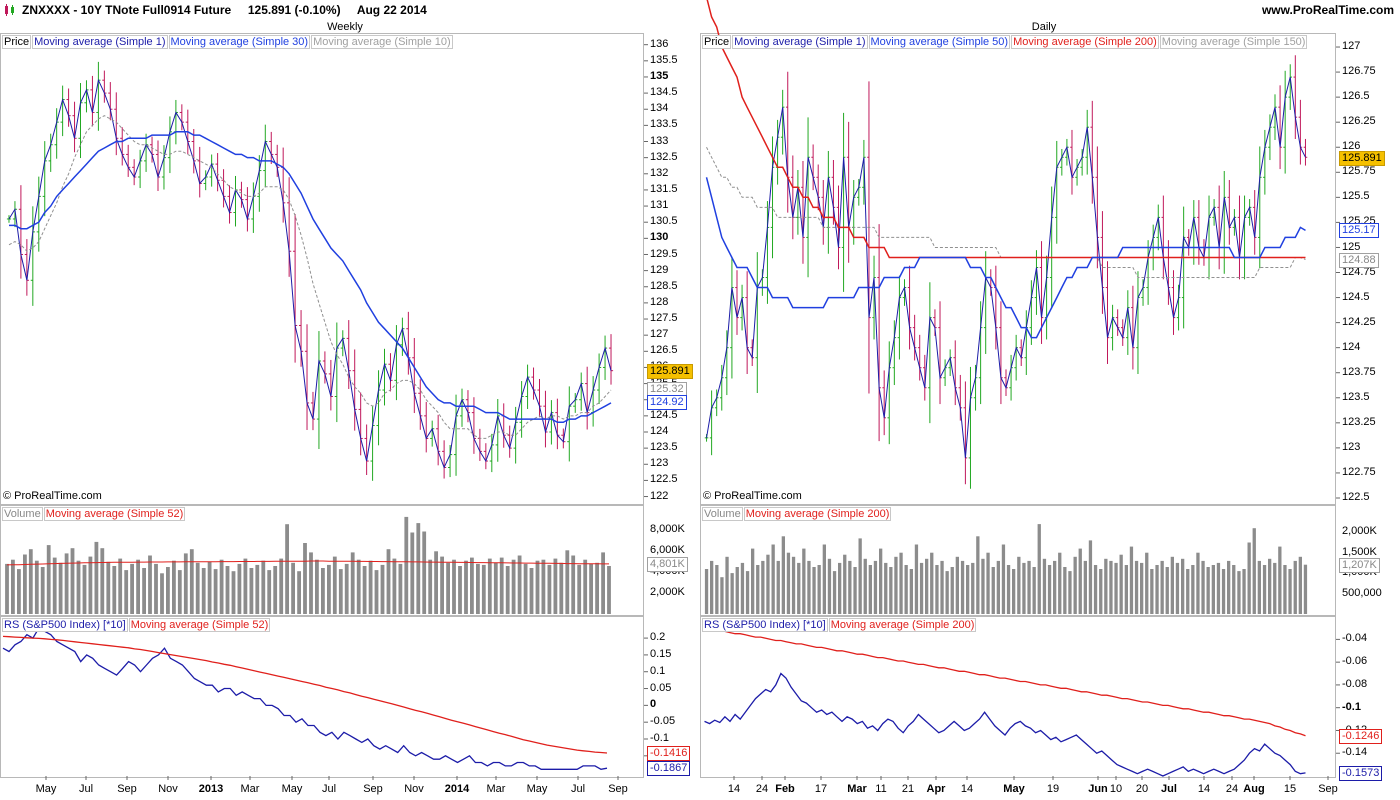  Describe the element at coordinates (939, 42) in the screenshot. I see `legend-ma-simple50: Moving average (Simple 50)` at that location.